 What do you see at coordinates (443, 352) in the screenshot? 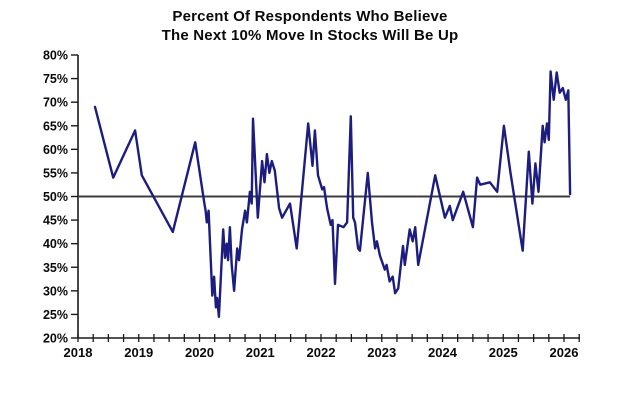
I see `x-axis-year-label: 2024` at bounding box center [443, 352].